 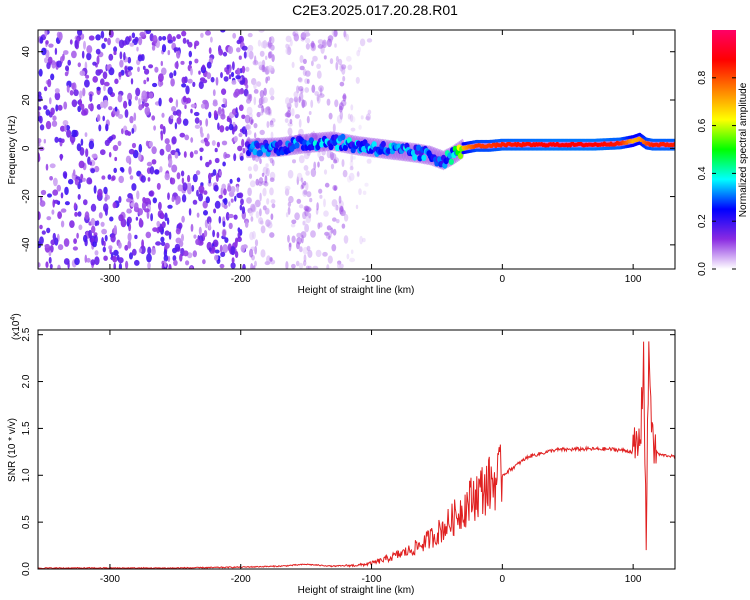 I want to click on x-tick-label: -100, so click(x=372, y=579).